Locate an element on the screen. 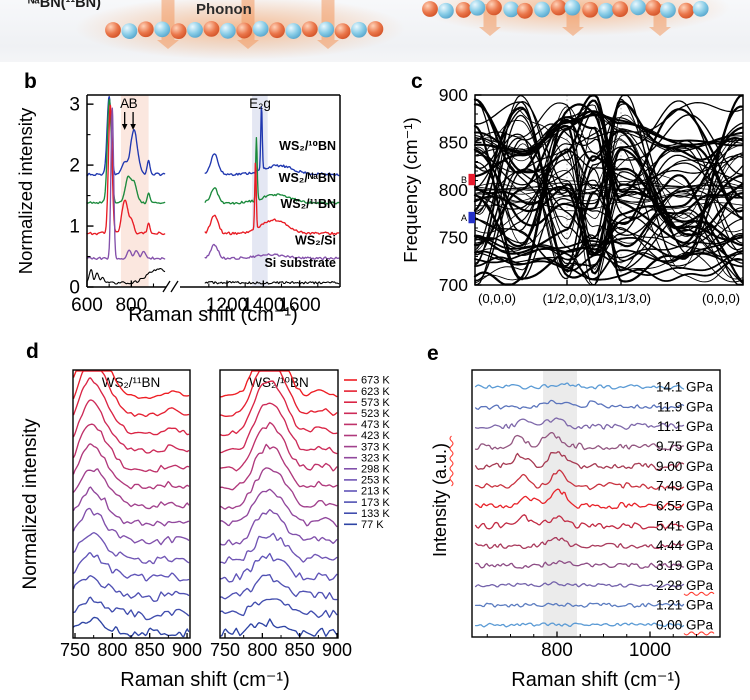  pressure-label: 14.1 GPa is located at coordinates (685, 387).